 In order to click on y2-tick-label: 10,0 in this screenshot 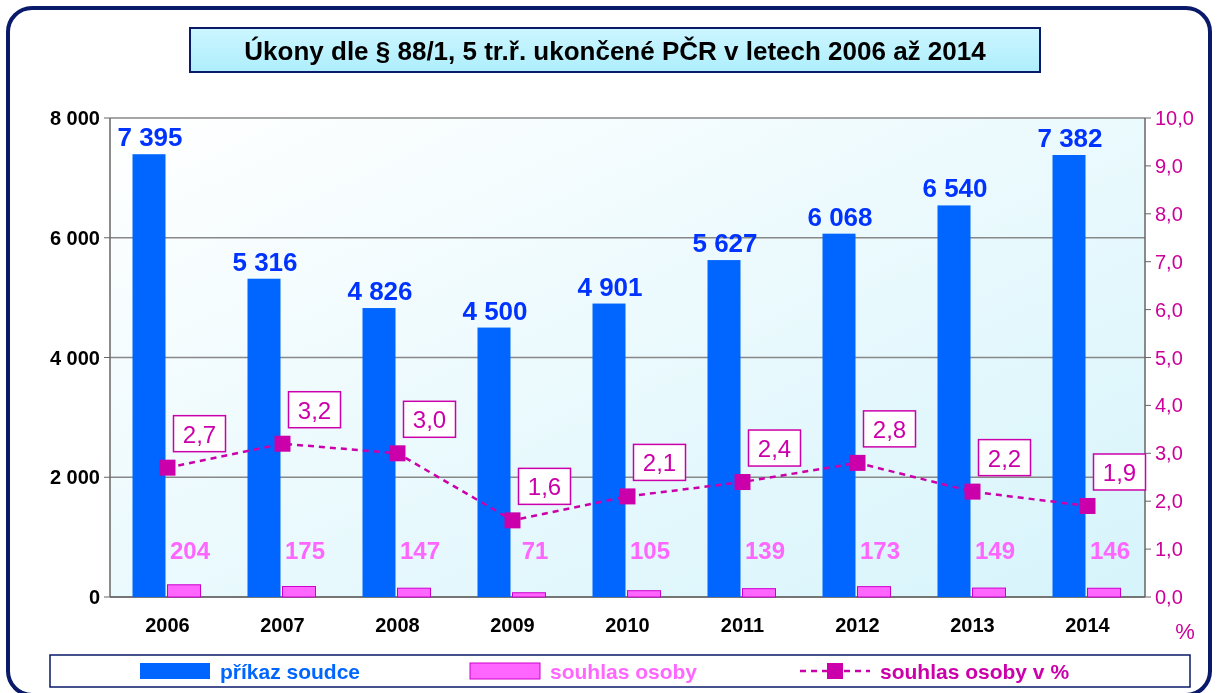, I will do `click(1174, 118)`.